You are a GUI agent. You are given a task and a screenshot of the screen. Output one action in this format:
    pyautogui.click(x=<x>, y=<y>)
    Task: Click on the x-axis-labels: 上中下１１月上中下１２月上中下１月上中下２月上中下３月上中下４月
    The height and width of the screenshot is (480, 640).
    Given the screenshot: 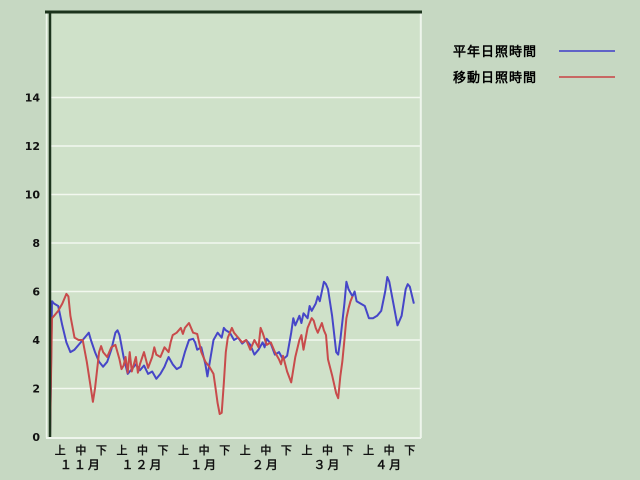 What is the action you would take?
    pyautogui.click(x=235, y=457)
    